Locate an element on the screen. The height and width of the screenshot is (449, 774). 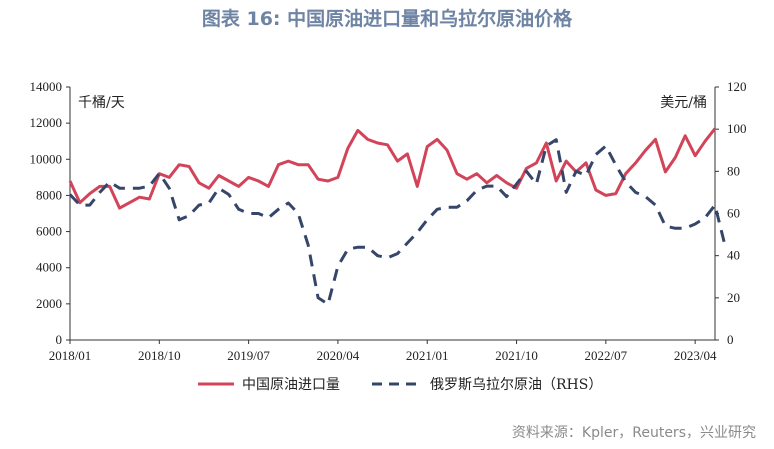
x-tick-label: 2023/04 is located at coordinates (695, 355).